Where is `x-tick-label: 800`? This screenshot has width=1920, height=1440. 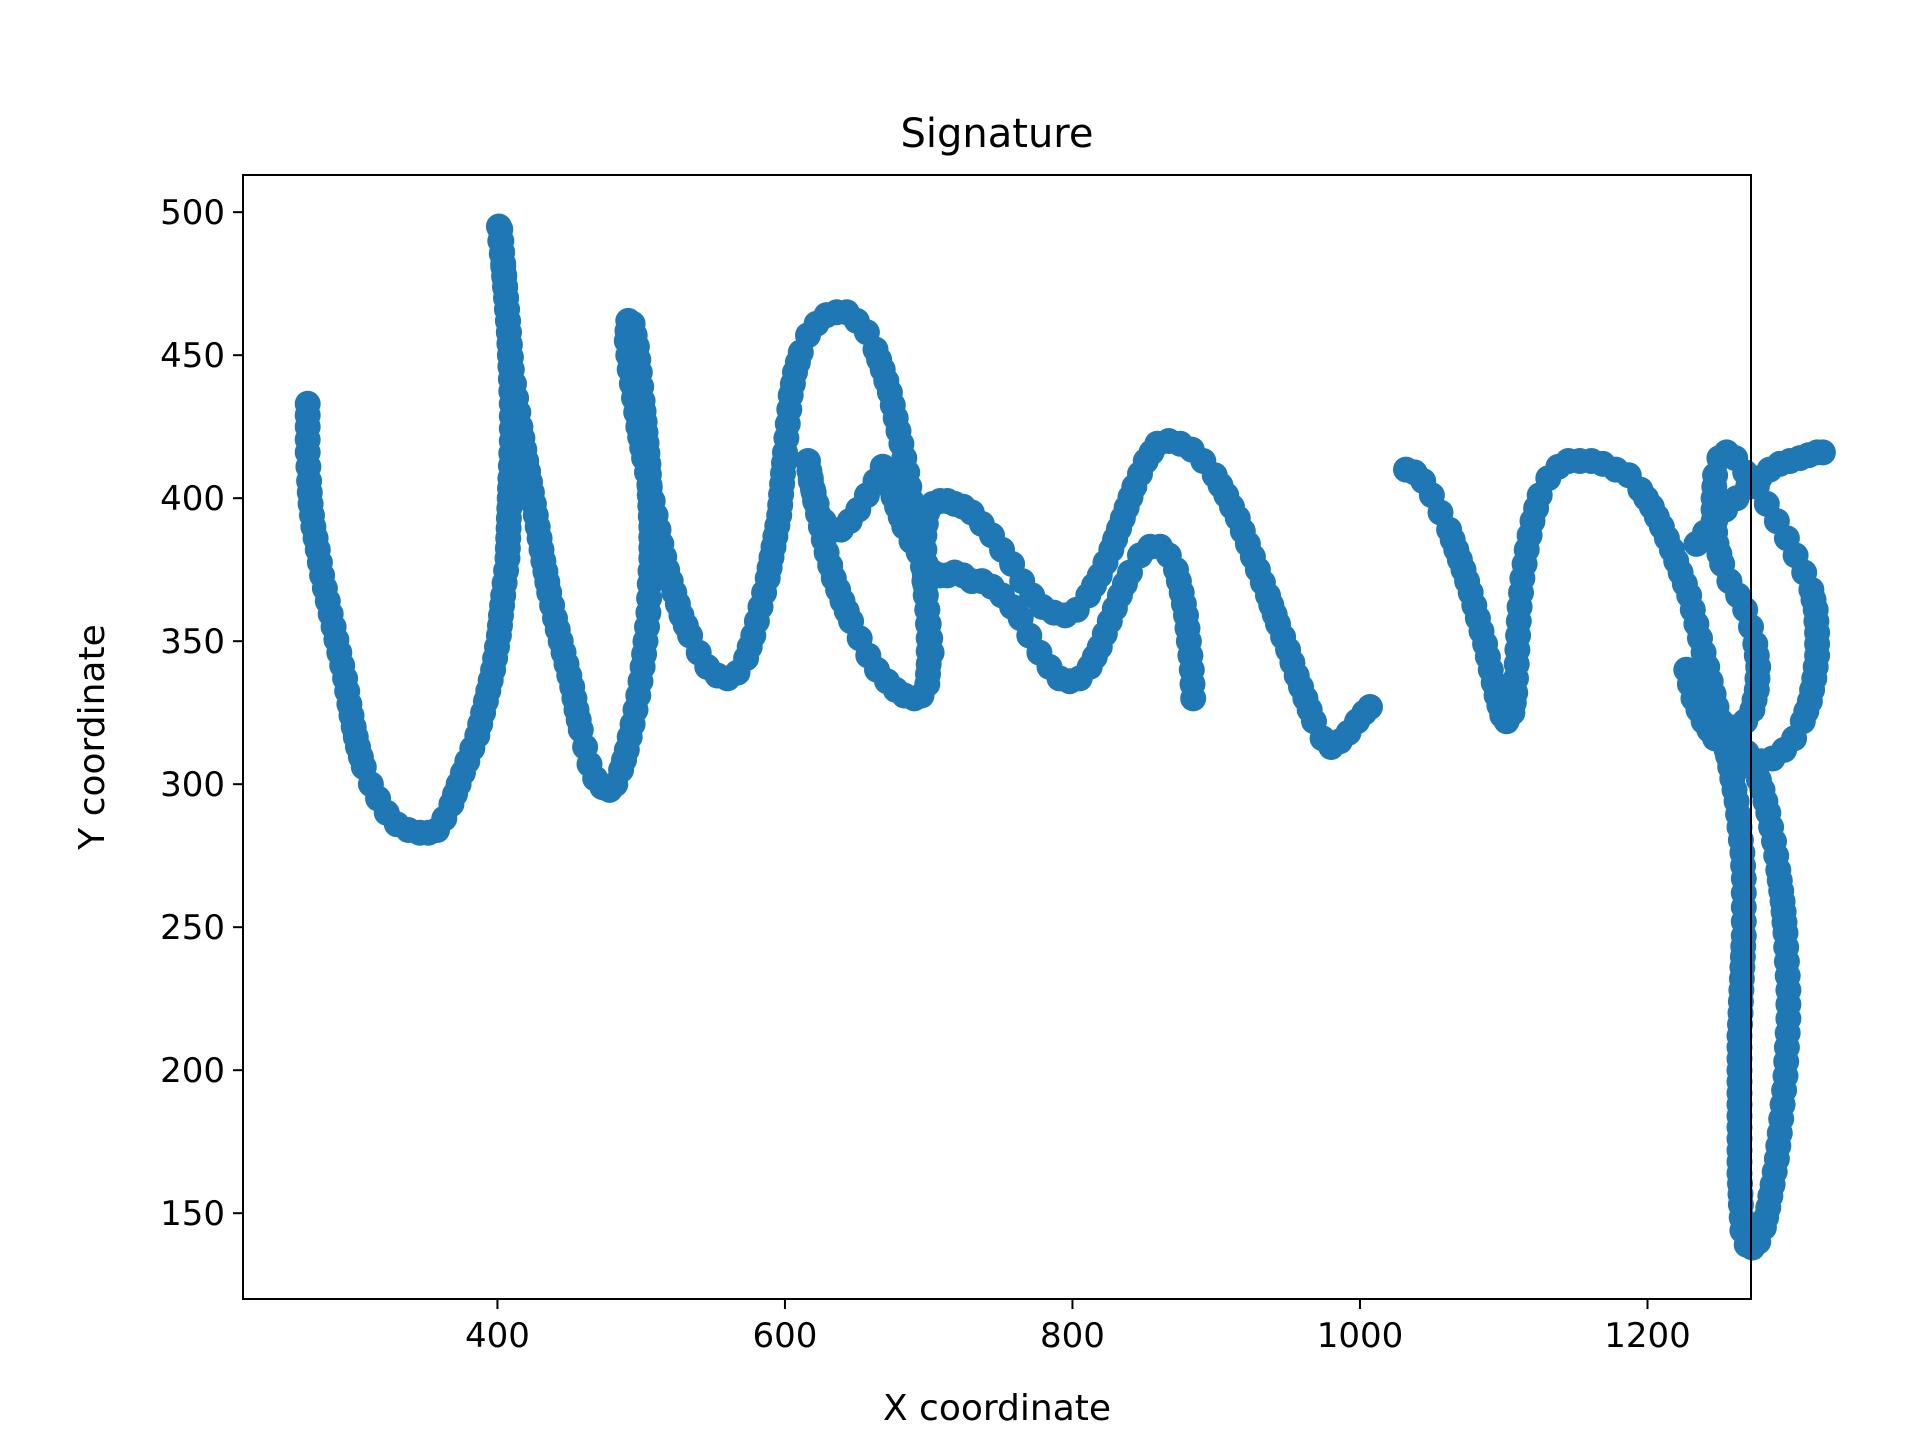
x-tick-label: 800 is located at coordinates (1072, 1336).